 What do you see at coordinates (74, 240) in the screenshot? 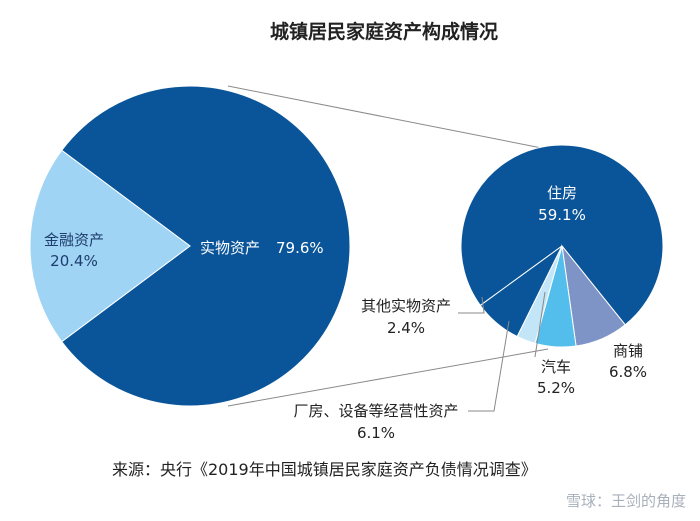
I see `slice-label-financial-assets: 金融资产` at bounding box center [74, 240].